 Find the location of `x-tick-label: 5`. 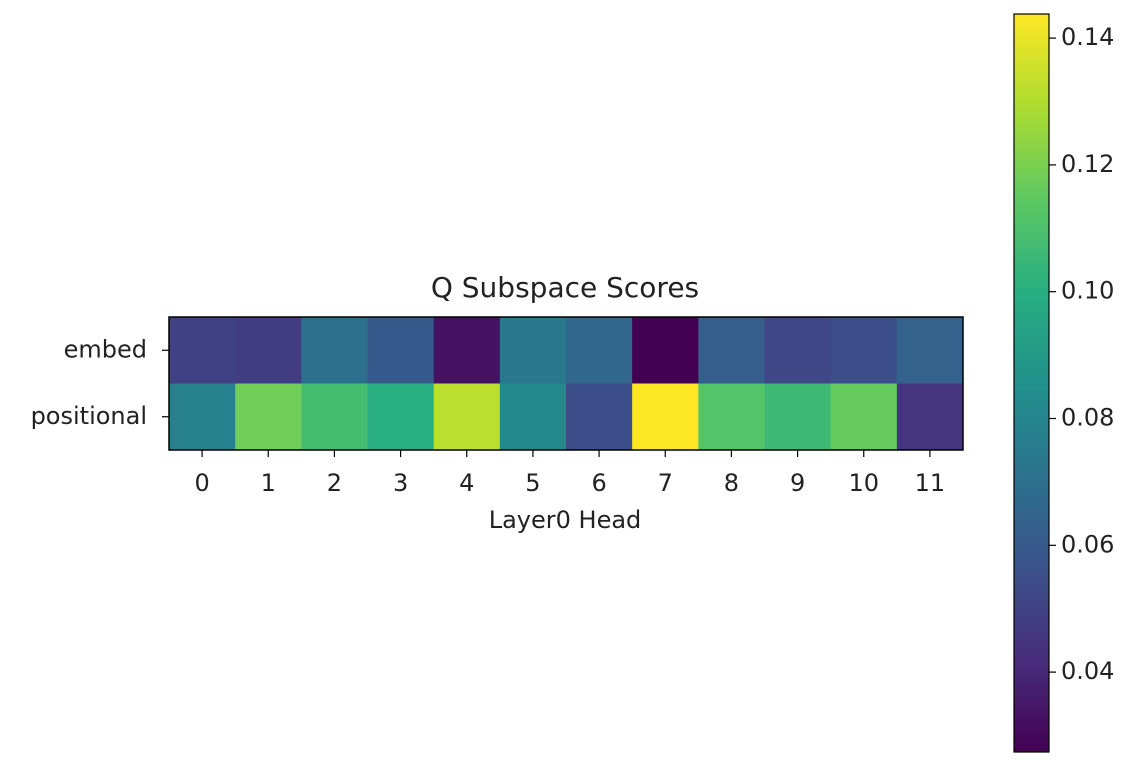

x-tick-label: 5 is located at coordinates (532, 483).